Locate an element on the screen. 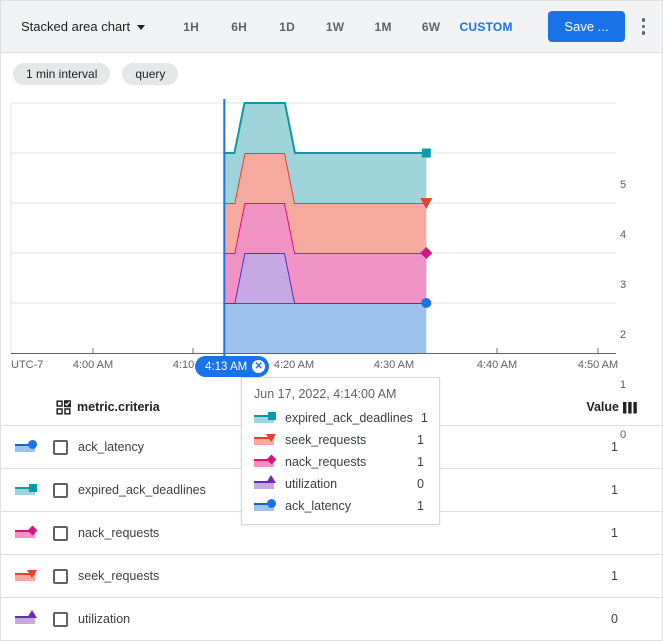  close-icon: ✕ is located at coordinates (259, 366).